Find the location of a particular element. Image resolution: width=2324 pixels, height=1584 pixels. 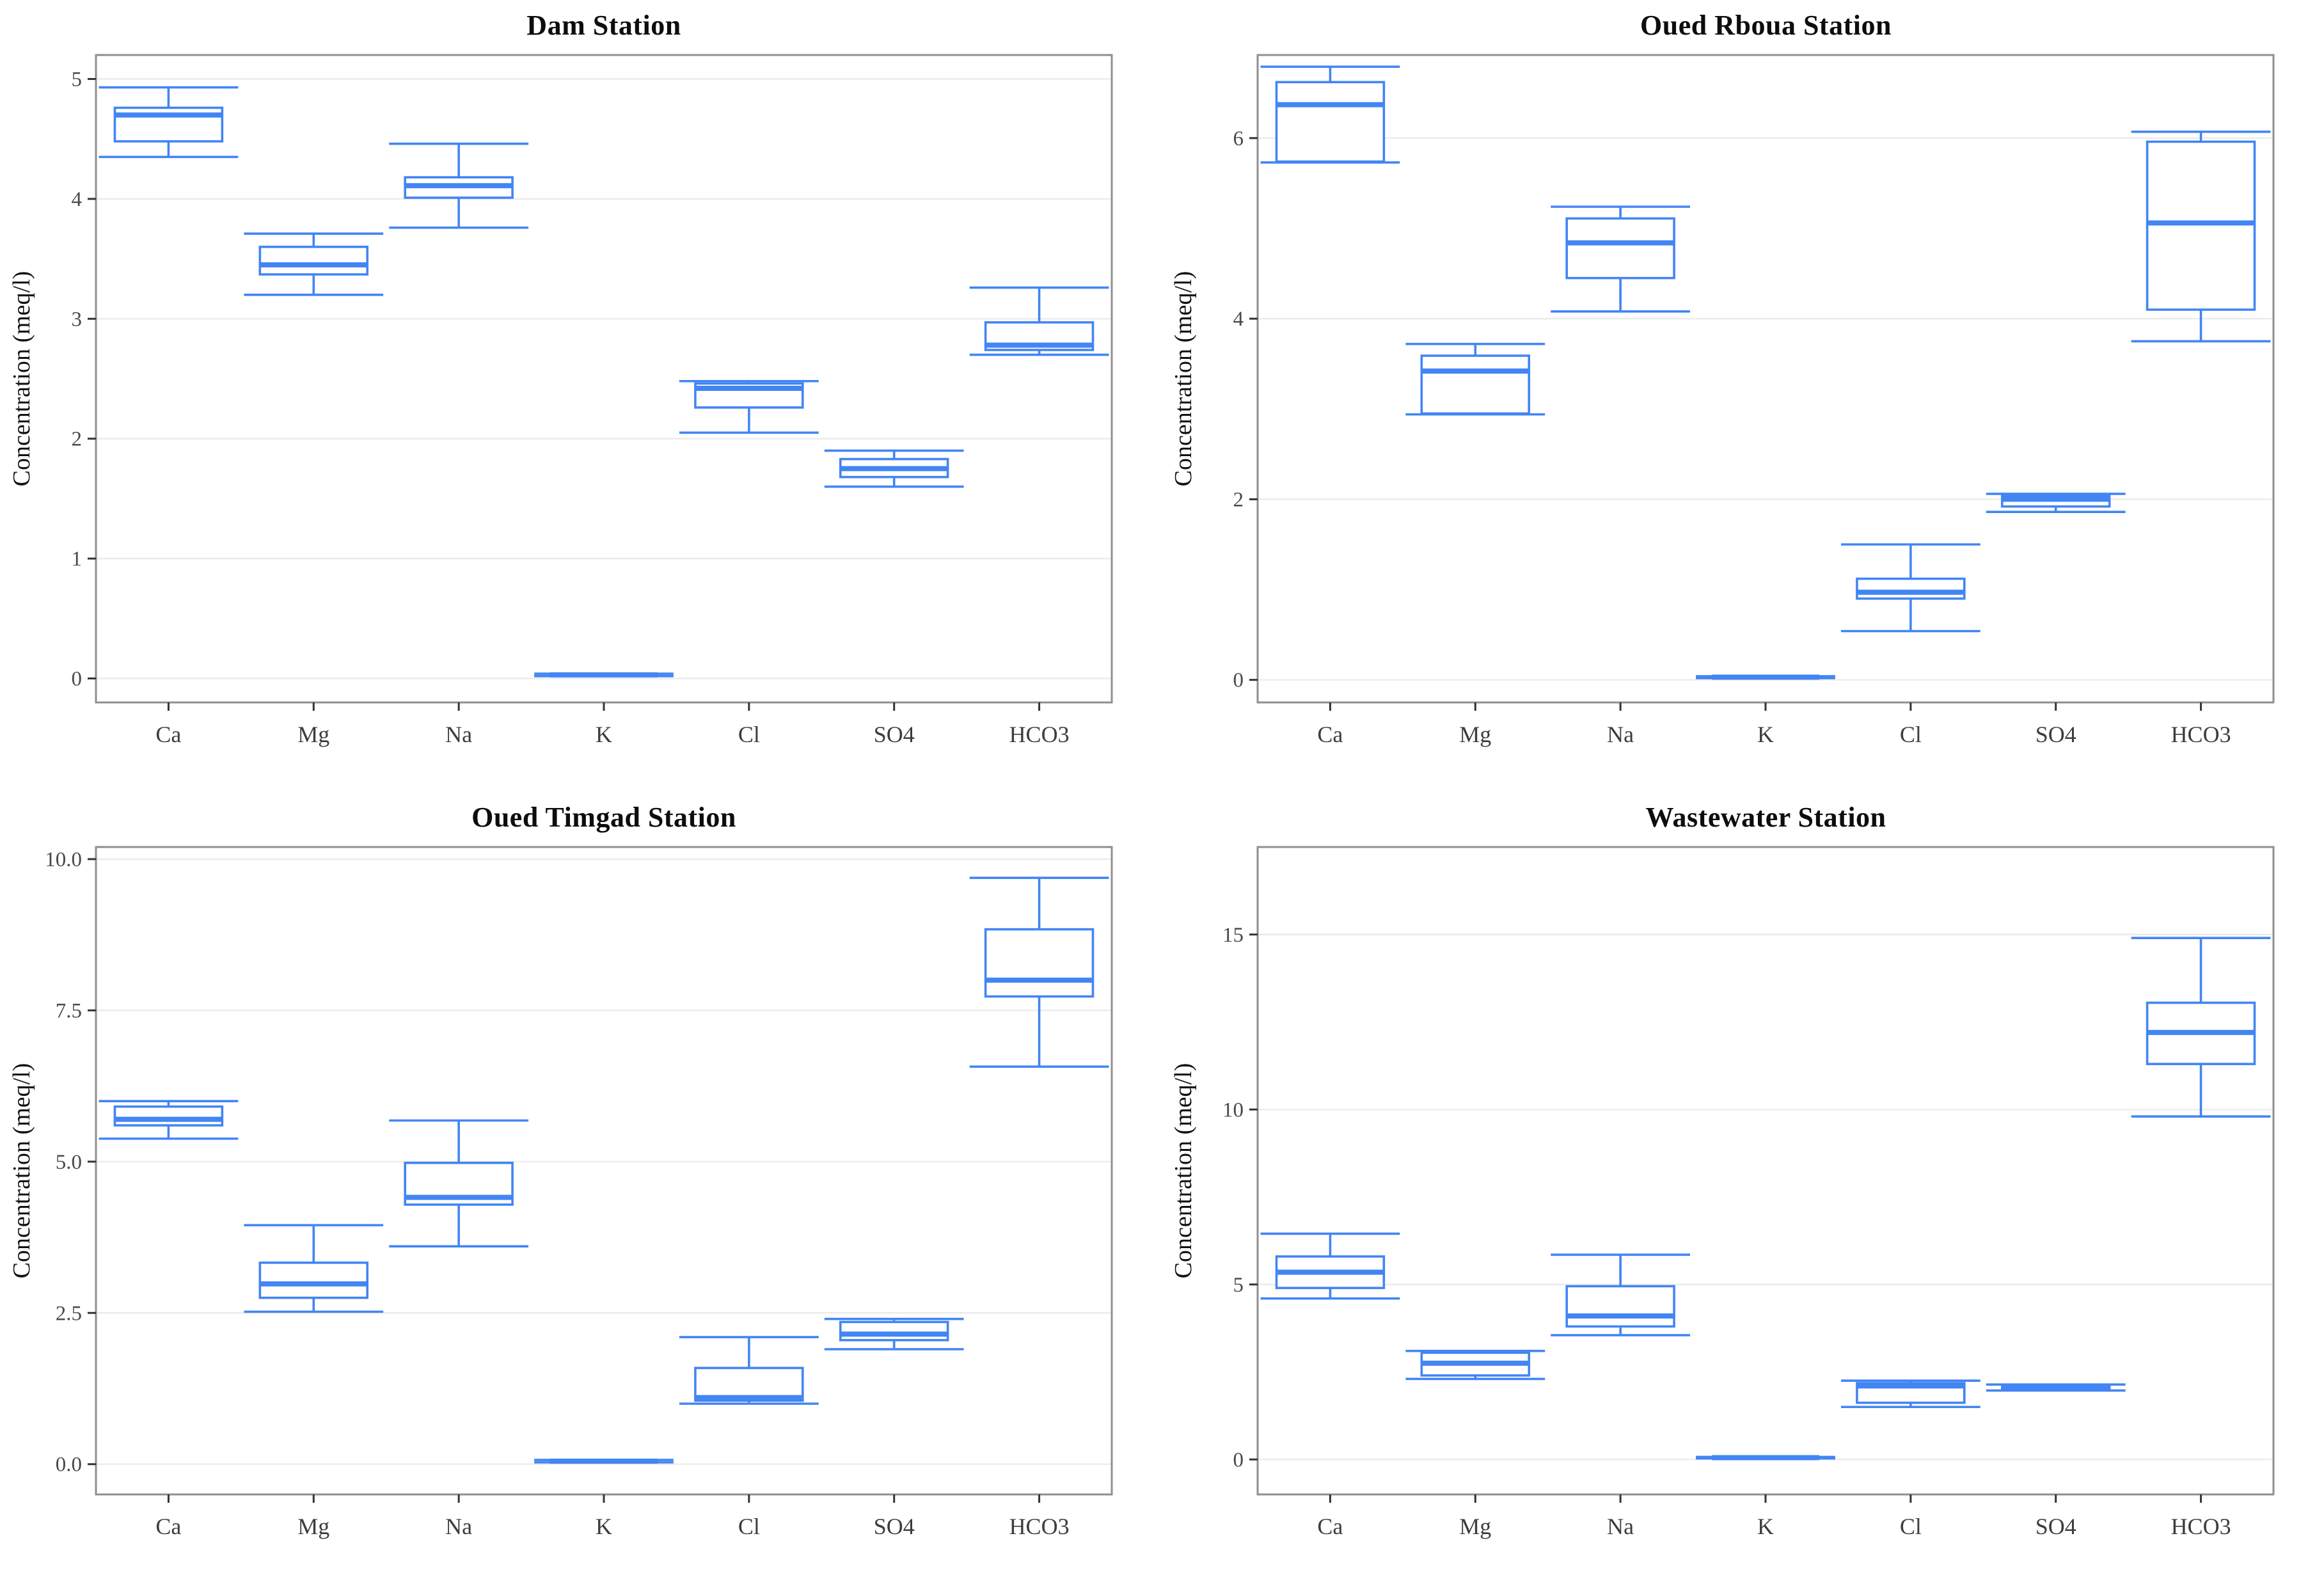

y-tick-label: 5.0 is located at coordinates (69, 1162).